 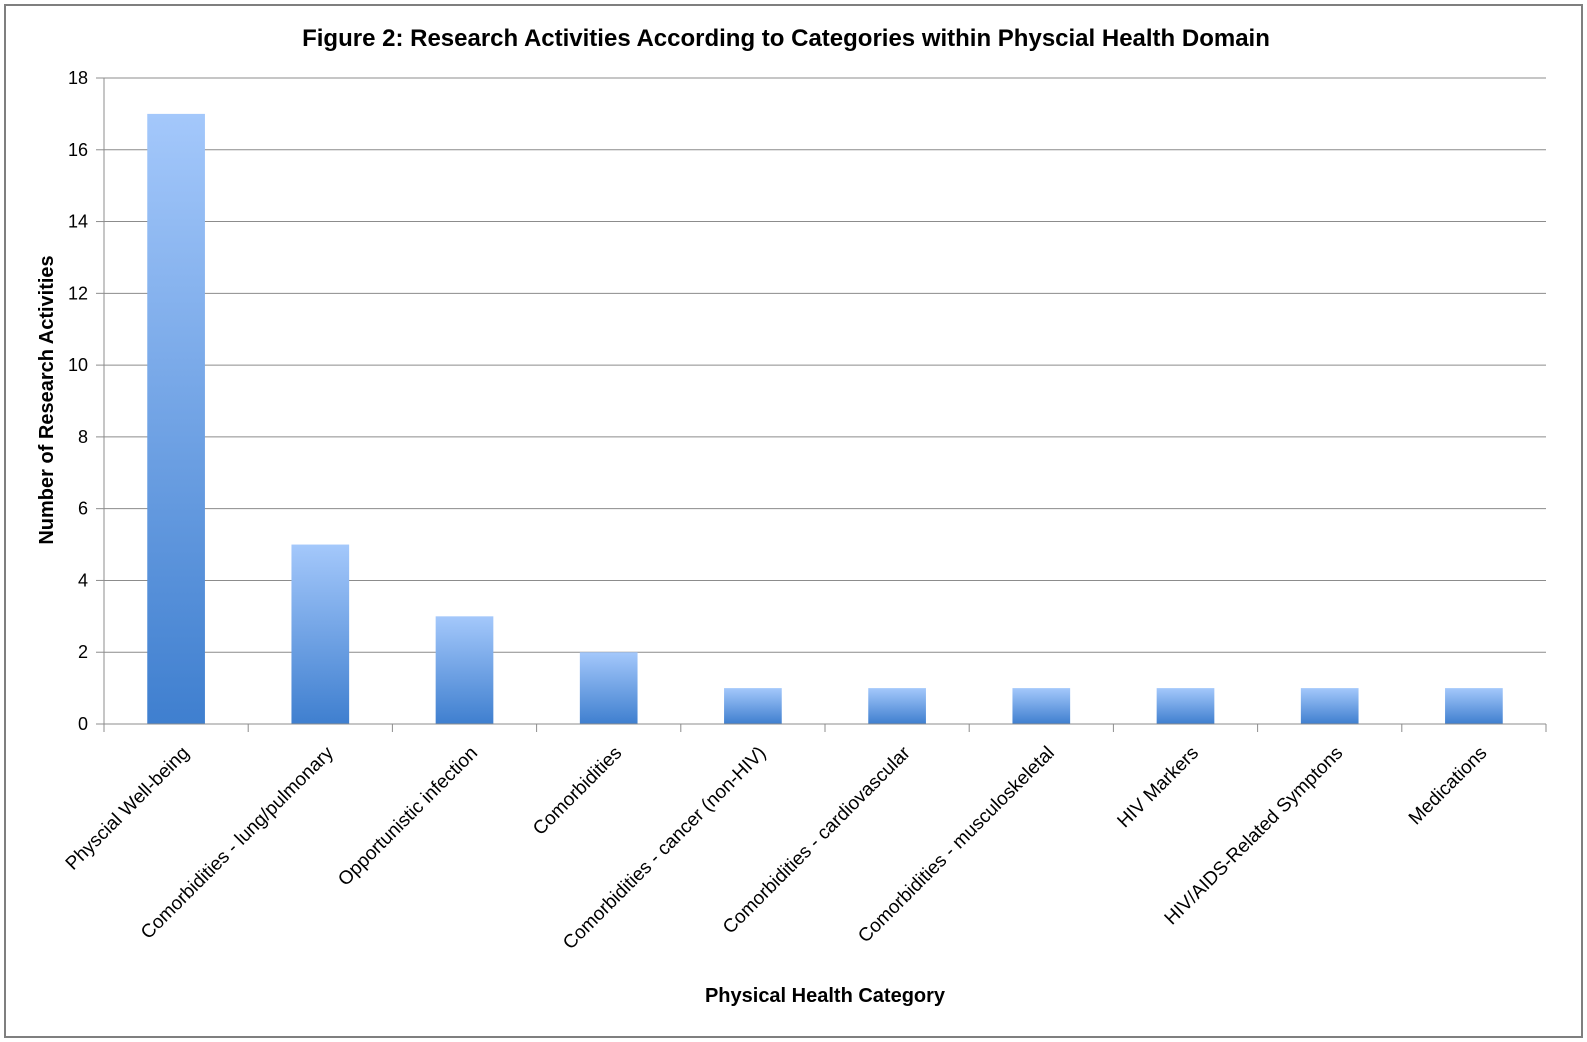 What do you see at coordinates (47, 399) in the screenshot?
I see `y-axis-title: Number of Research Activities` at bounding box center [47, 399].